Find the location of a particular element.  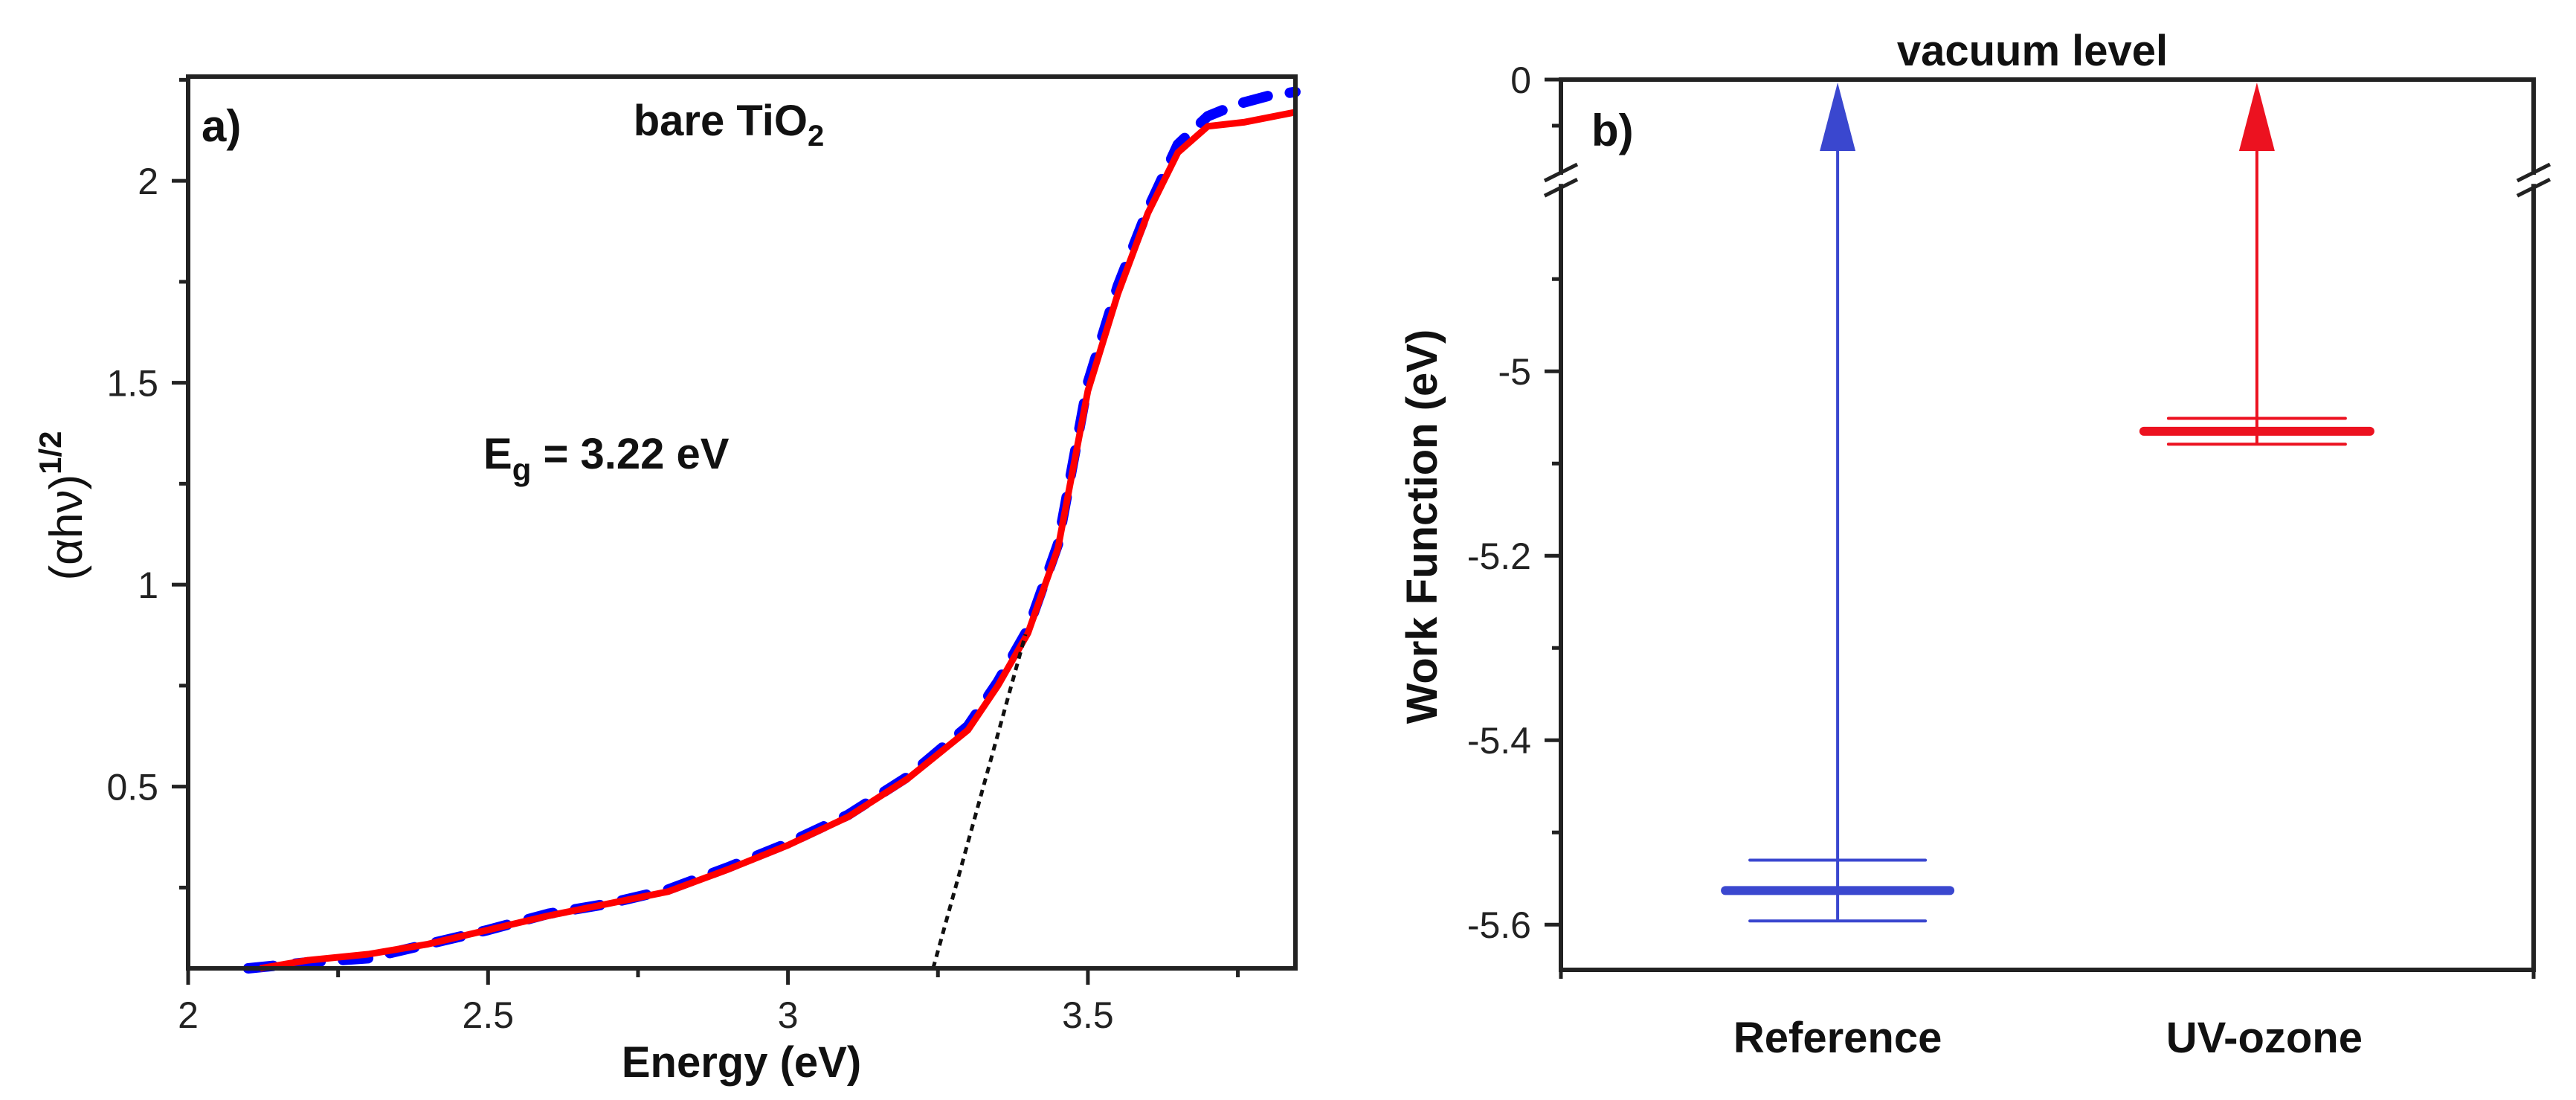

category-label-uv-ozone: UV-ozone is located at coordinates (2264, 1038).